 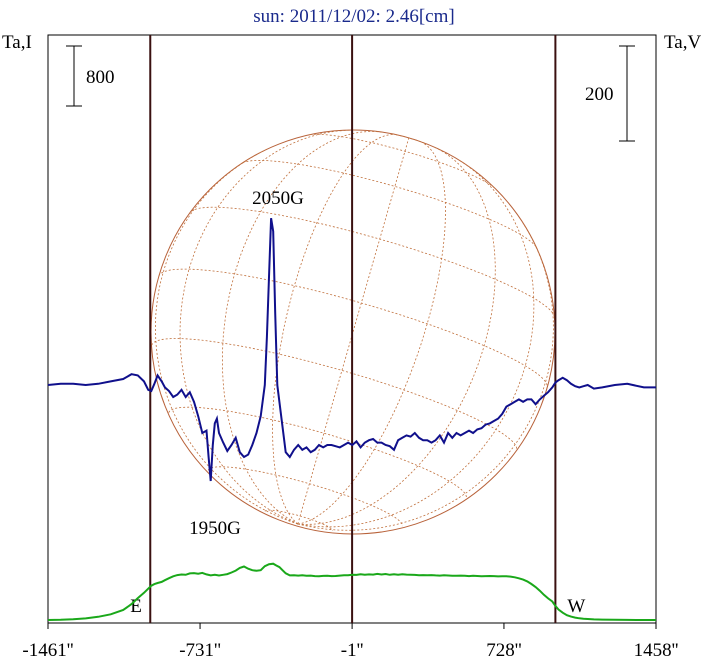 I want to click on left-scale-bar-label: 800, so click(x=100, y=77).